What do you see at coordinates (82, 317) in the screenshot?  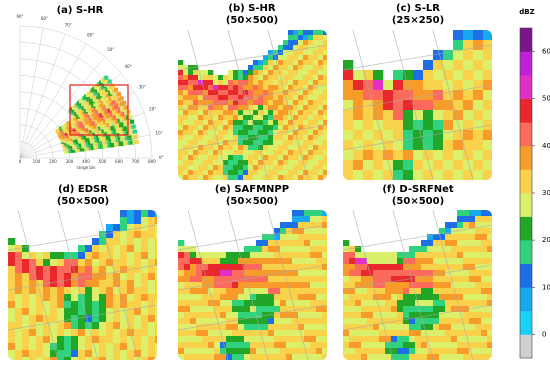 I see `map-line` at bounding box center [82, 317].